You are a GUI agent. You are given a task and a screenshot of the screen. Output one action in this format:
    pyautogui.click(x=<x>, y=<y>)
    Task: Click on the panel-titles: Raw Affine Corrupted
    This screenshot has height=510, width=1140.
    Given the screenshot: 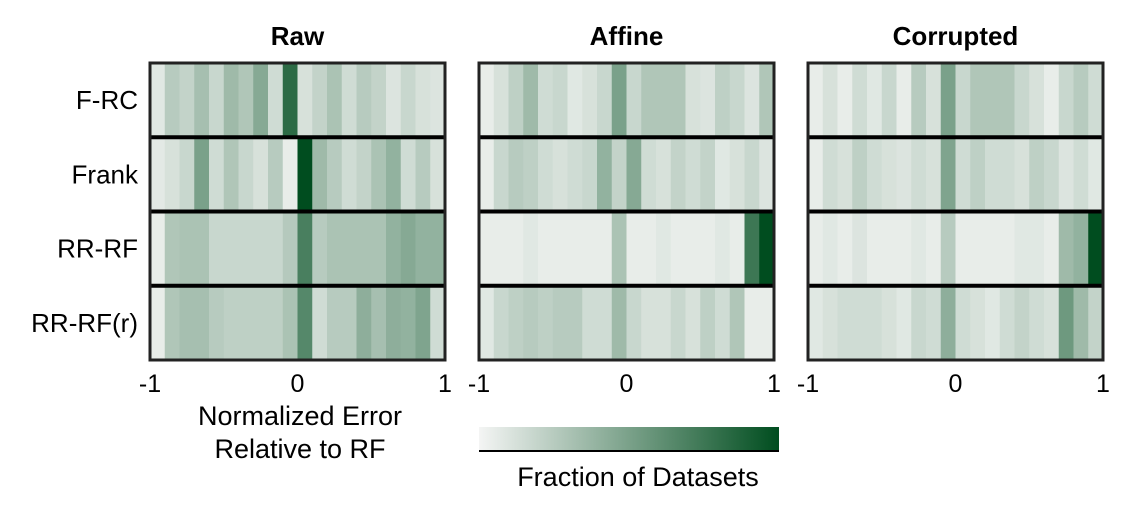 What is the action you would take?
    pyautogui.click(x=645, y=36)
    